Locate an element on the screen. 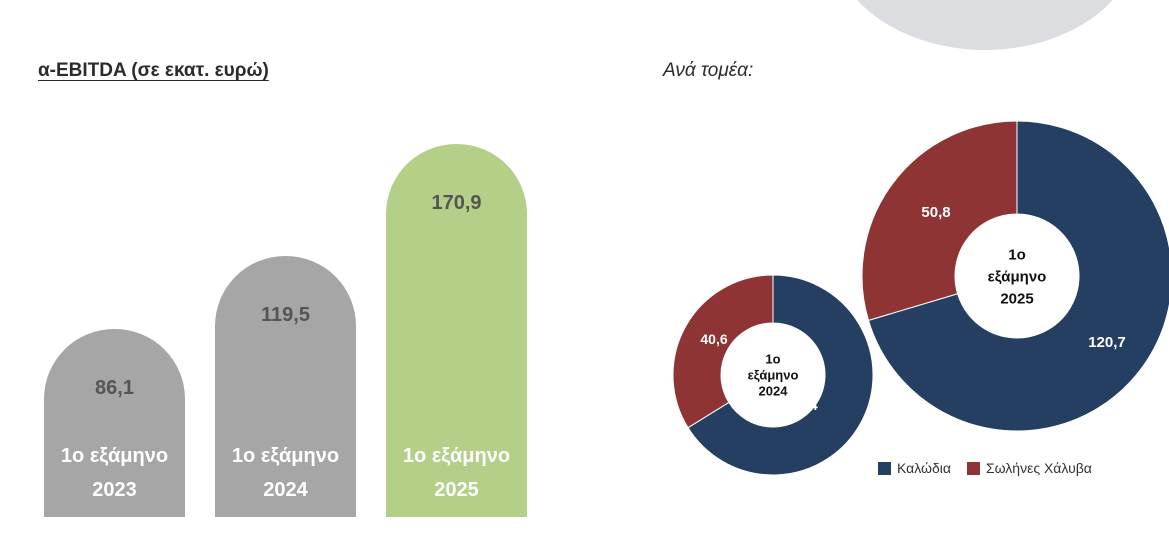 Image resolution: width=1169 pixels, height=543 pixels. bar-category-label: 1ο εξάμηνο 2024 is located at coordinates (285, 473).